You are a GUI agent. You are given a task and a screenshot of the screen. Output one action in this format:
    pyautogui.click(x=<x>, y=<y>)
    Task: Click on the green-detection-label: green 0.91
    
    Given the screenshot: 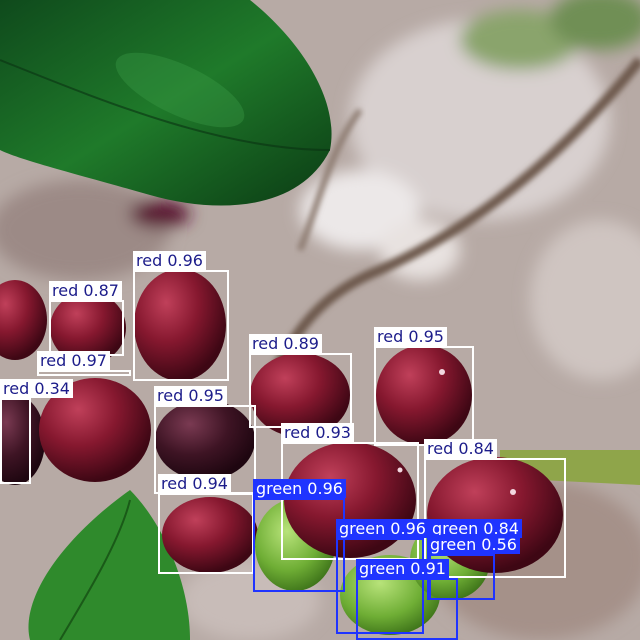 What is the action you would take?
    pyautogui.click(x=402, y=568)
    